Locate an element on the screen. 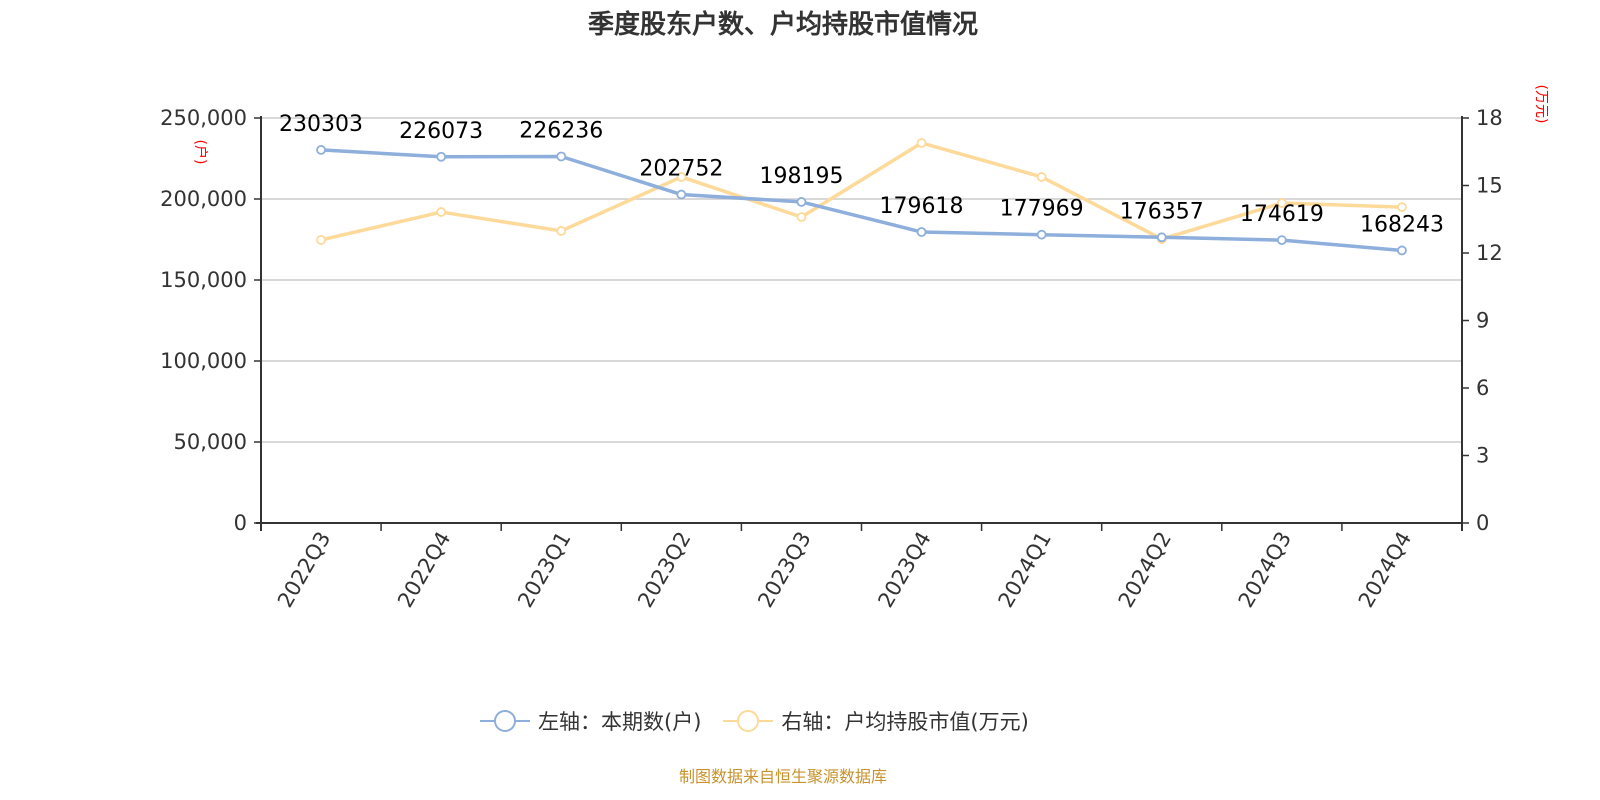 This screenshot has height=800, width=1600. right-axis-tick-label: 15 is located at coordinates (1489, 186).